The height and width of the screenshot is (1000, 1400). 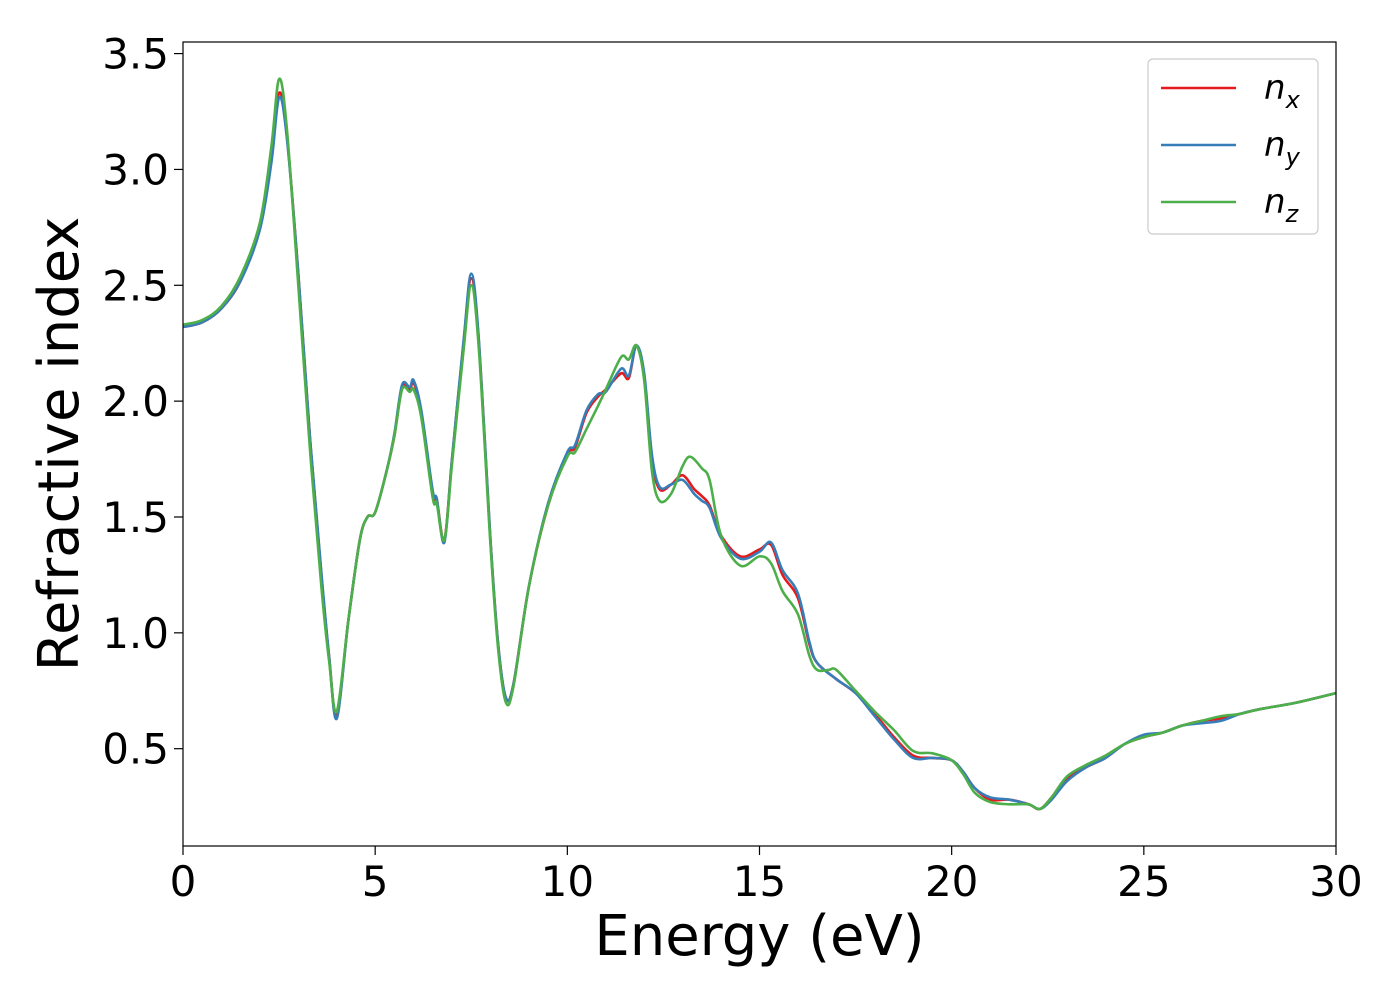 I want to click on y-tick-label: 1.0, so click(x=135, y=633).